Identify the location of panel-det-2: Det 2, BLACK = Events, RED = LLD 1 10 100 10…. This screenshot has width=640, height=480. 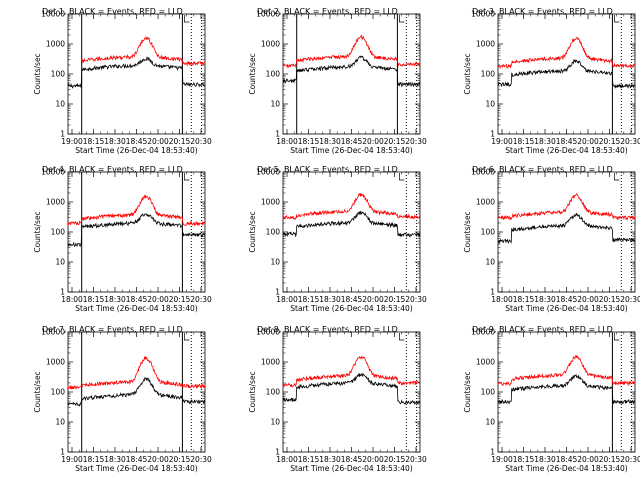
(337, 81).